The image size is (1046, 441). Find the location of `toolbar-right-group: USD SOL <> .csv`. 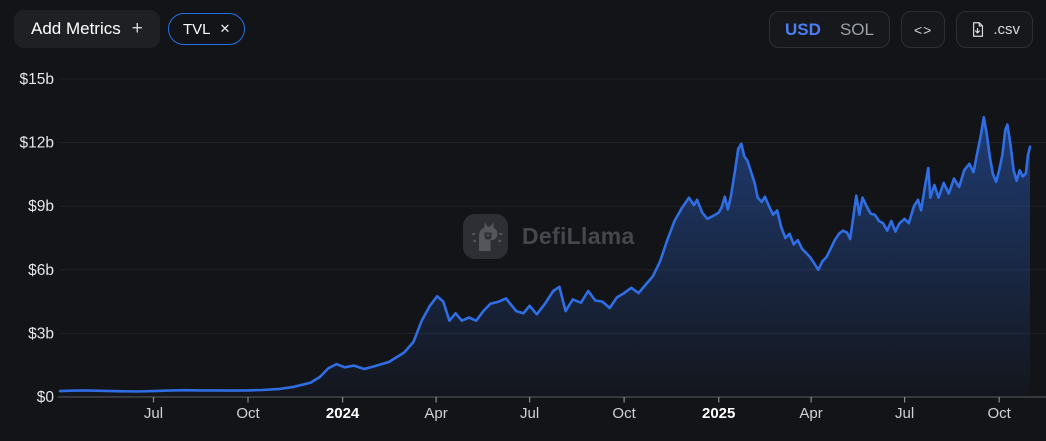

toolbar-right-group: USD SOL <> .csv is located at coordinates (901, 29).